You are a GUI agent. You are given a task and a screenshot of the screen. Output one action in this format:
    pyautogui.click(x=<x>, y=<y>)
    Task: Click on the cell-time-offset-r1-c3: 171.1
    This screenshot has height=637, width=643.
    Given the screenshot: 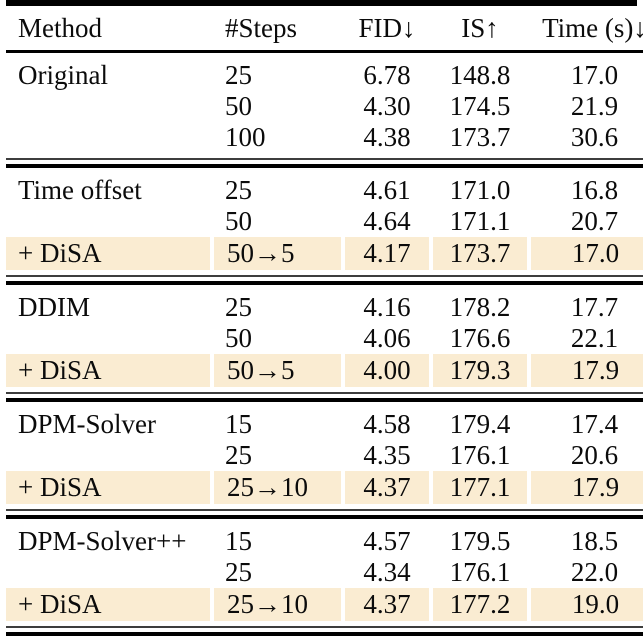 What is the action you would take?
    pyautogui.click(x=480, y=221)
    